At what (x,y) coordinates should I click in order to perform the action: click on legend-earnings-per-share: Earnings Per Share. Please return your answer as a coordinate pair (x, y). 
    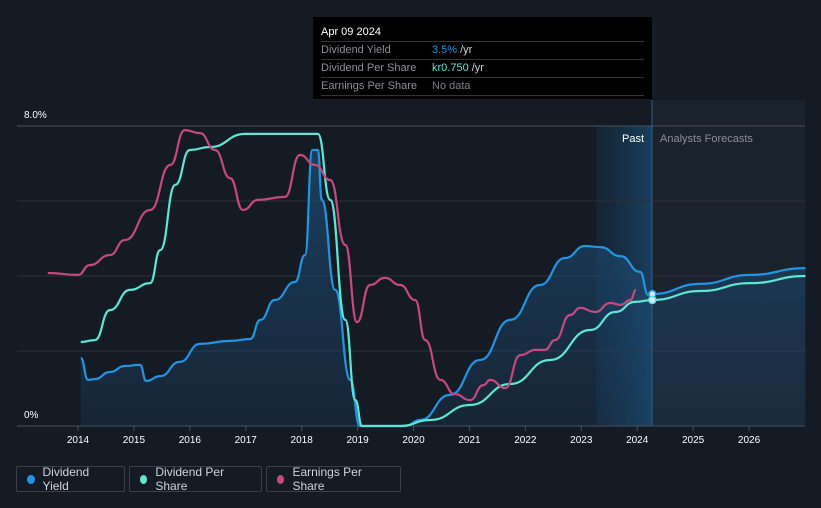
    Looking at the image, I should click on (333, 479).